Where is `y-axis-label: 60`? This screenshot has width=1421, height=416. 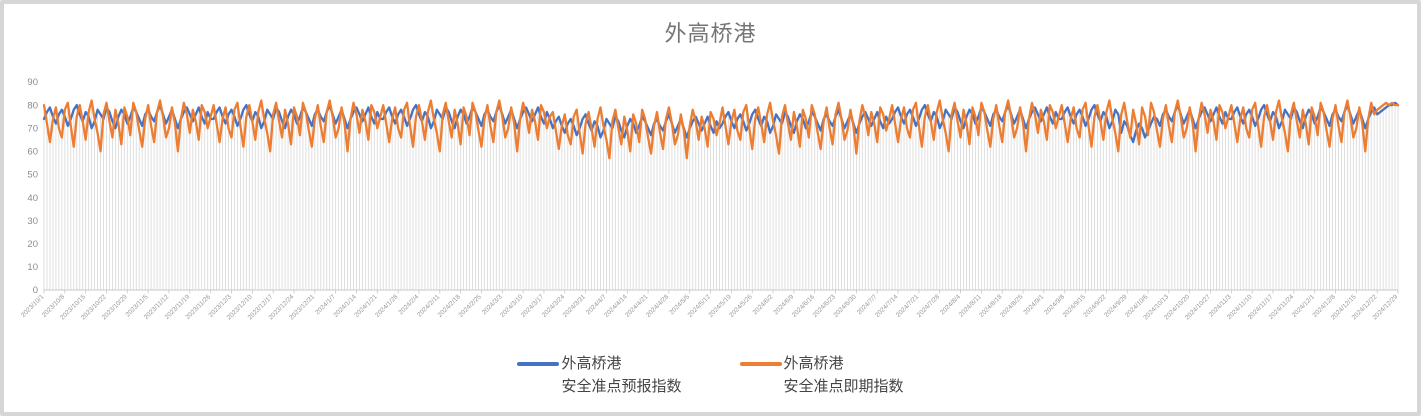 y-axis-label: 60 is located at coordinates (32, 152).